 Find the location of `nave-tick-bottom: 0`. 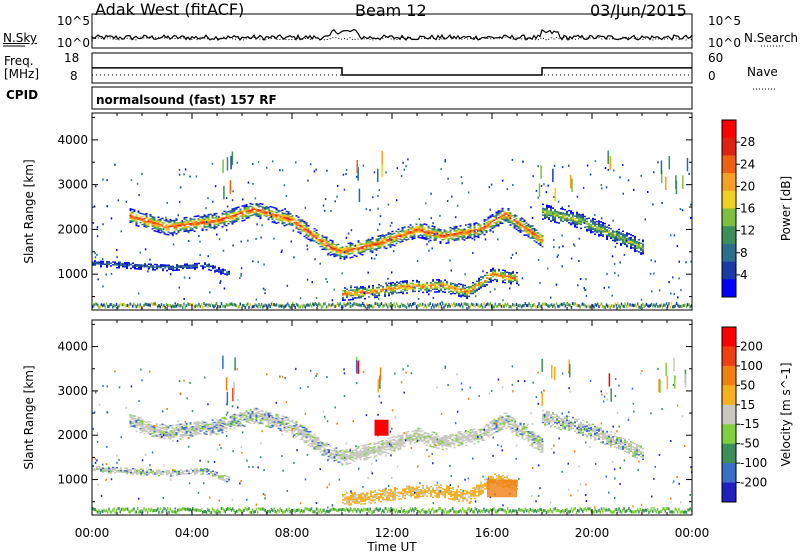

nave-tick-bottom: 0 is located at coordinates (712, 76).